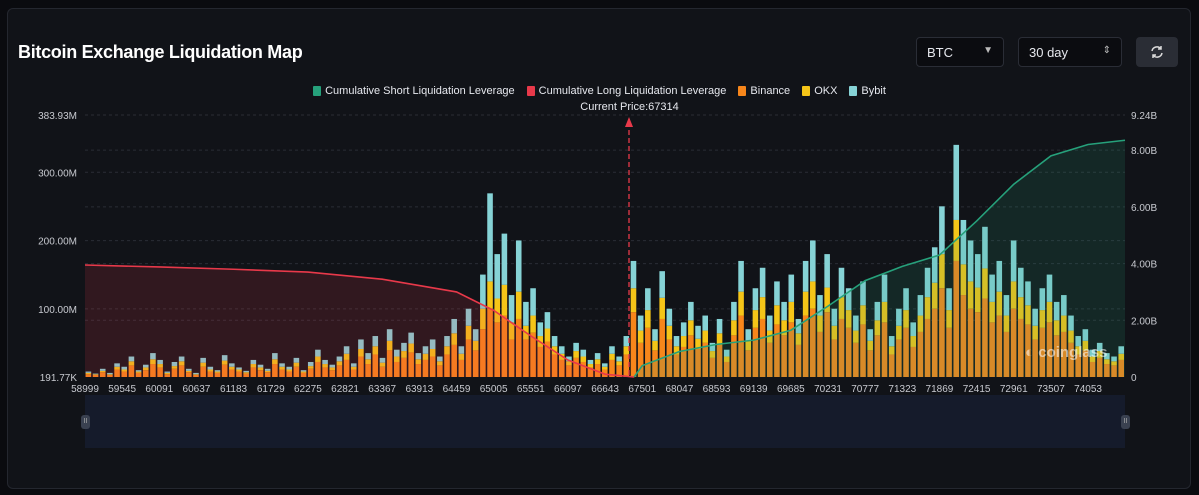  Describe the element at coordinates (867, 91) in the screenshot. I see `legend-bybit: Bybit` at that location.